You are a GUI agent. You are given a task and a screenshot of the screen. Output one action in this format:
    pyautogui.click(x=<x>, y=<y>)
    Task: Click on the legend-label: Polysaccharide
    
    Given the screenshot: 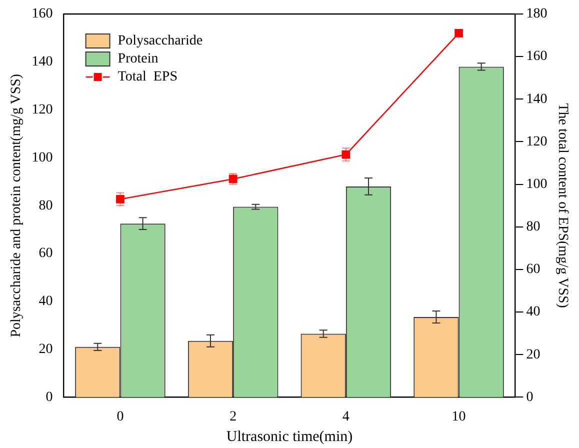 What is the action you would take?
    pyautogui.click(x=160, y=41)
    